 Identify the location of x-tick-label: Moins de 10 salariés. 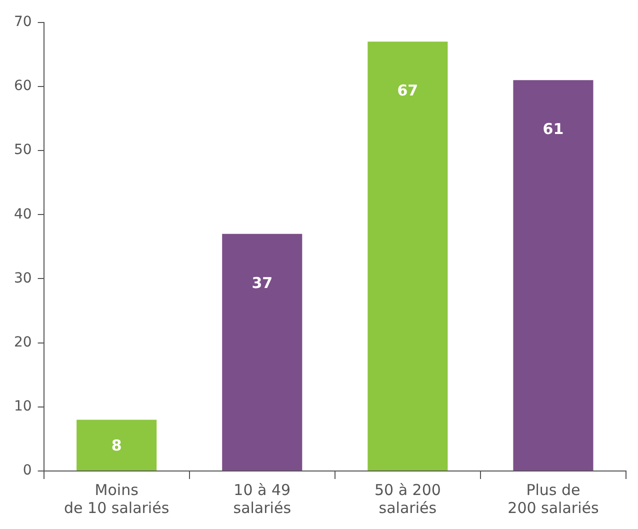
(117, 498).